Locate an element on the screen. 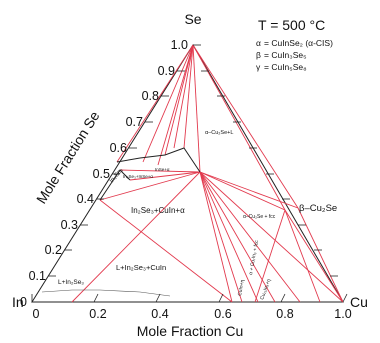  region-label-cu11in9-eta: Cu₁₁In₉+η is located at coordinates (265, 289).